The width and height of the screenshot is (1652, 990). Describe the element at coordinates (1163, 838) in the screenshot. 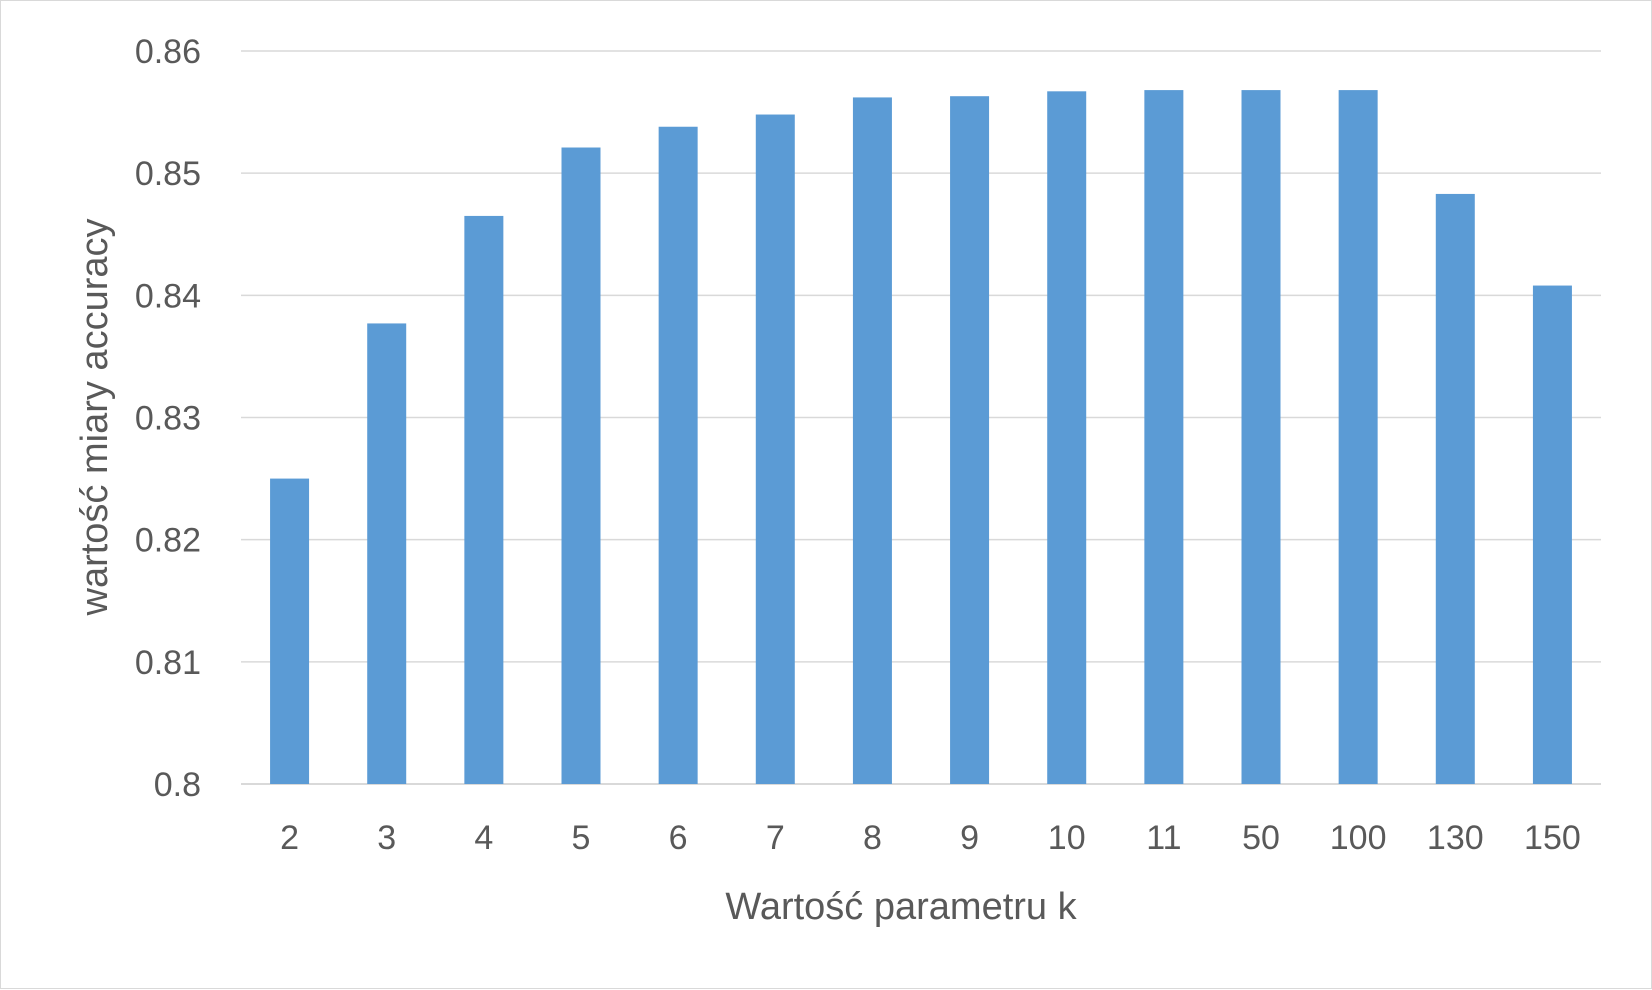

I see `x-tick-label: 11` at that location.